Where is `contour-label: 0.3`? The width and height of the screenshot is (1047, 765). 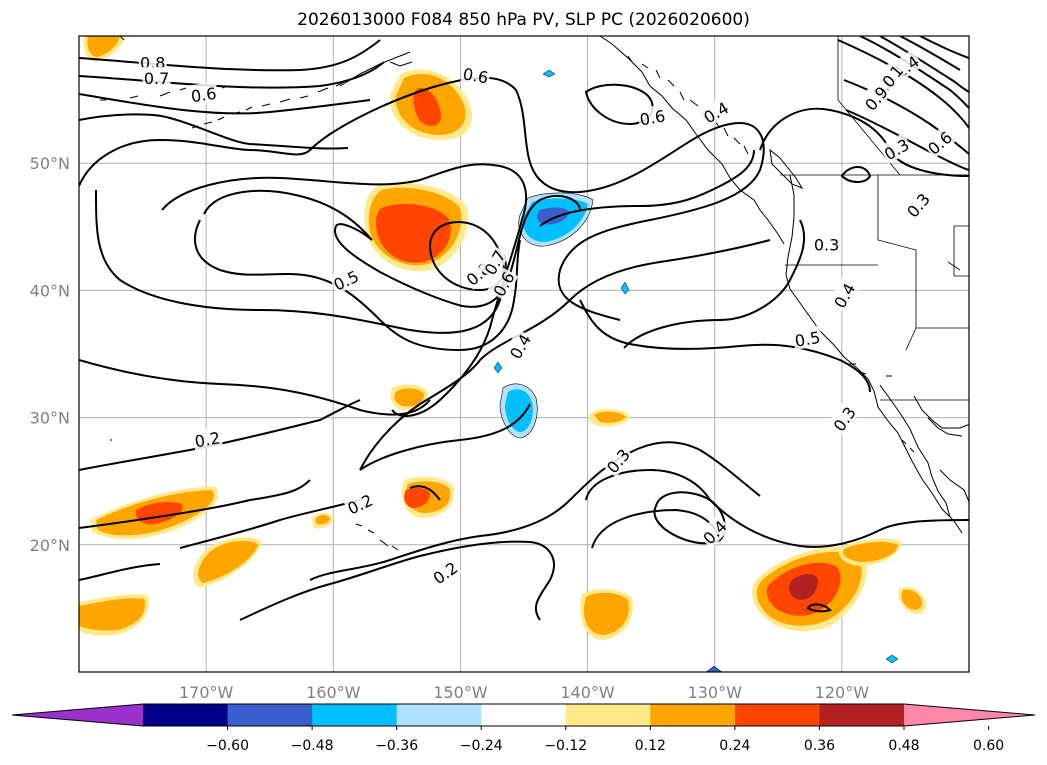 contour-label: 0.3 is located at coordinates (826, 244).